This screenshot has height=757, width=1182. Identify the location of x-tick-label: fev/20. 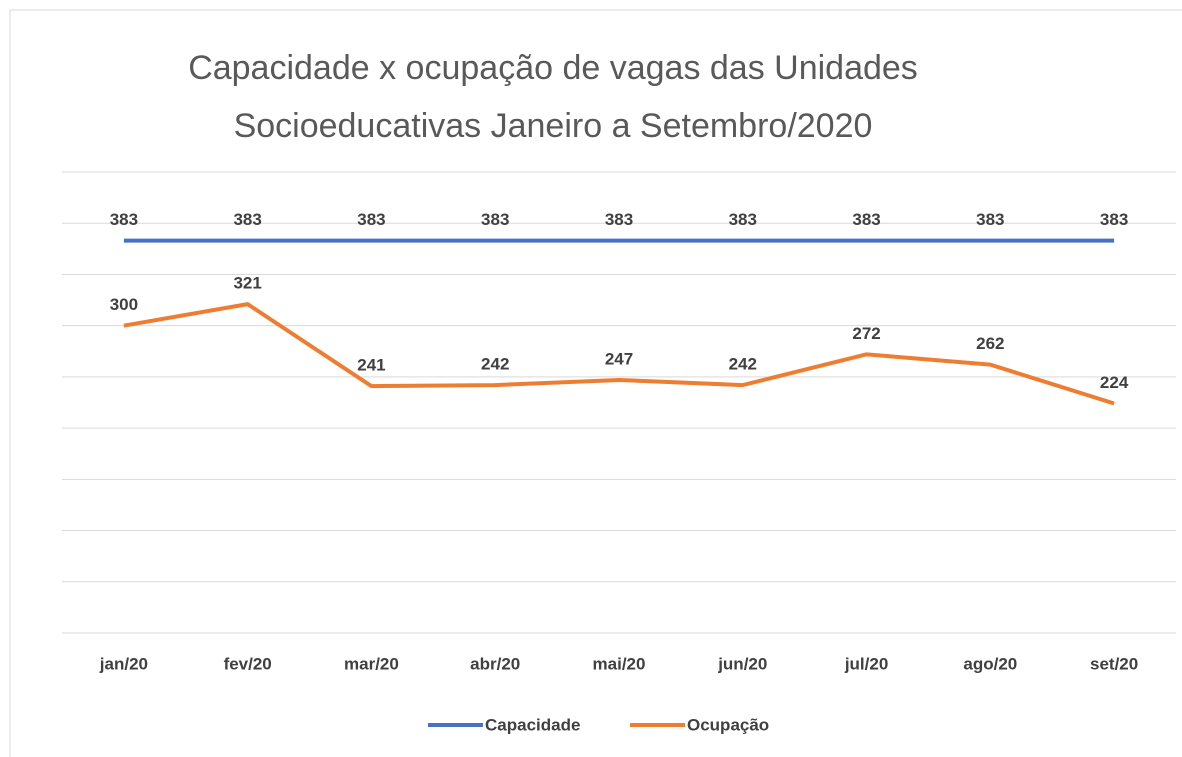
(248, 663).